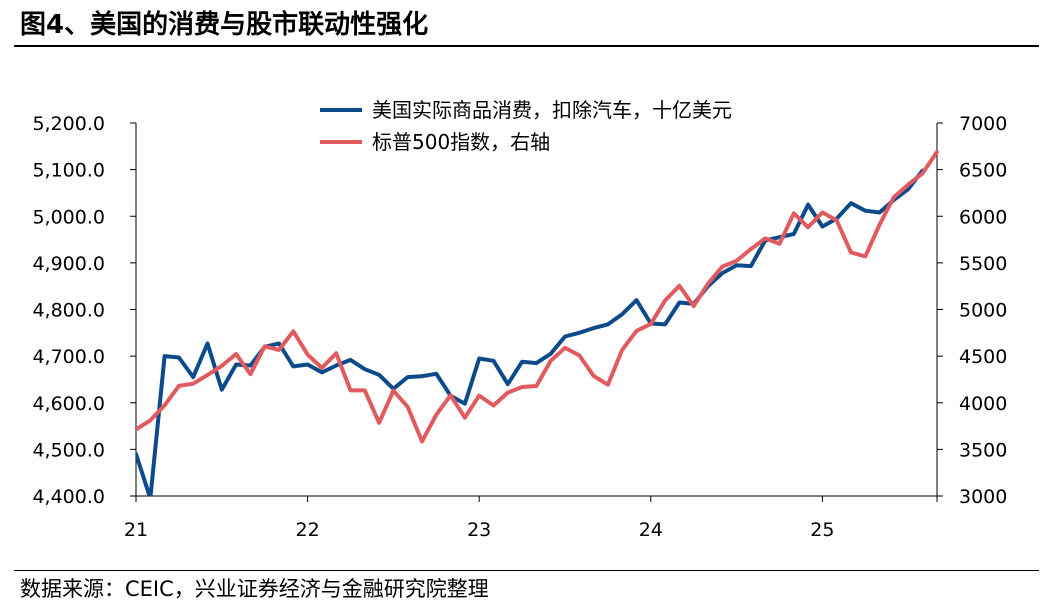  Describe the element at coordinates (552, 110) in the screenshot. I see `legend-label-consumption: 美国实际商品消费，扣除汽车，十亿美元` at that location.